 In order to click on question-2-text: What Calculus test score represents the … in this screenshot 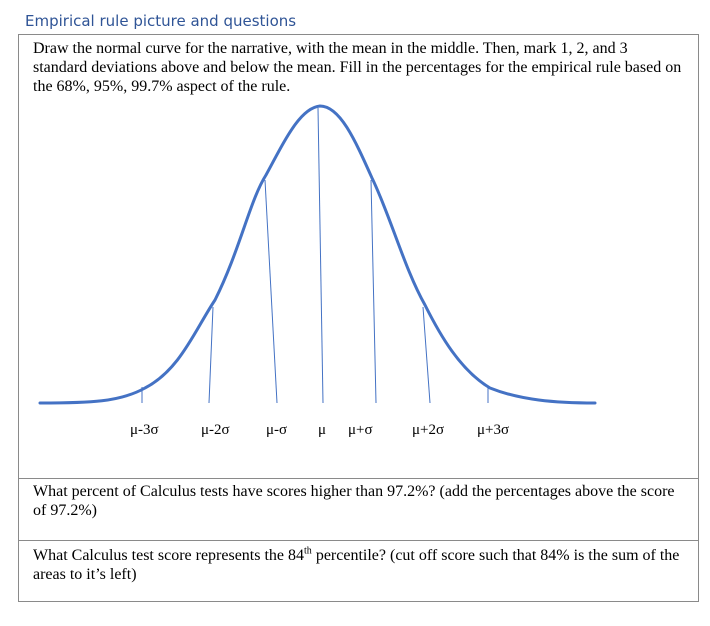, I will do `click(358, 565)`.